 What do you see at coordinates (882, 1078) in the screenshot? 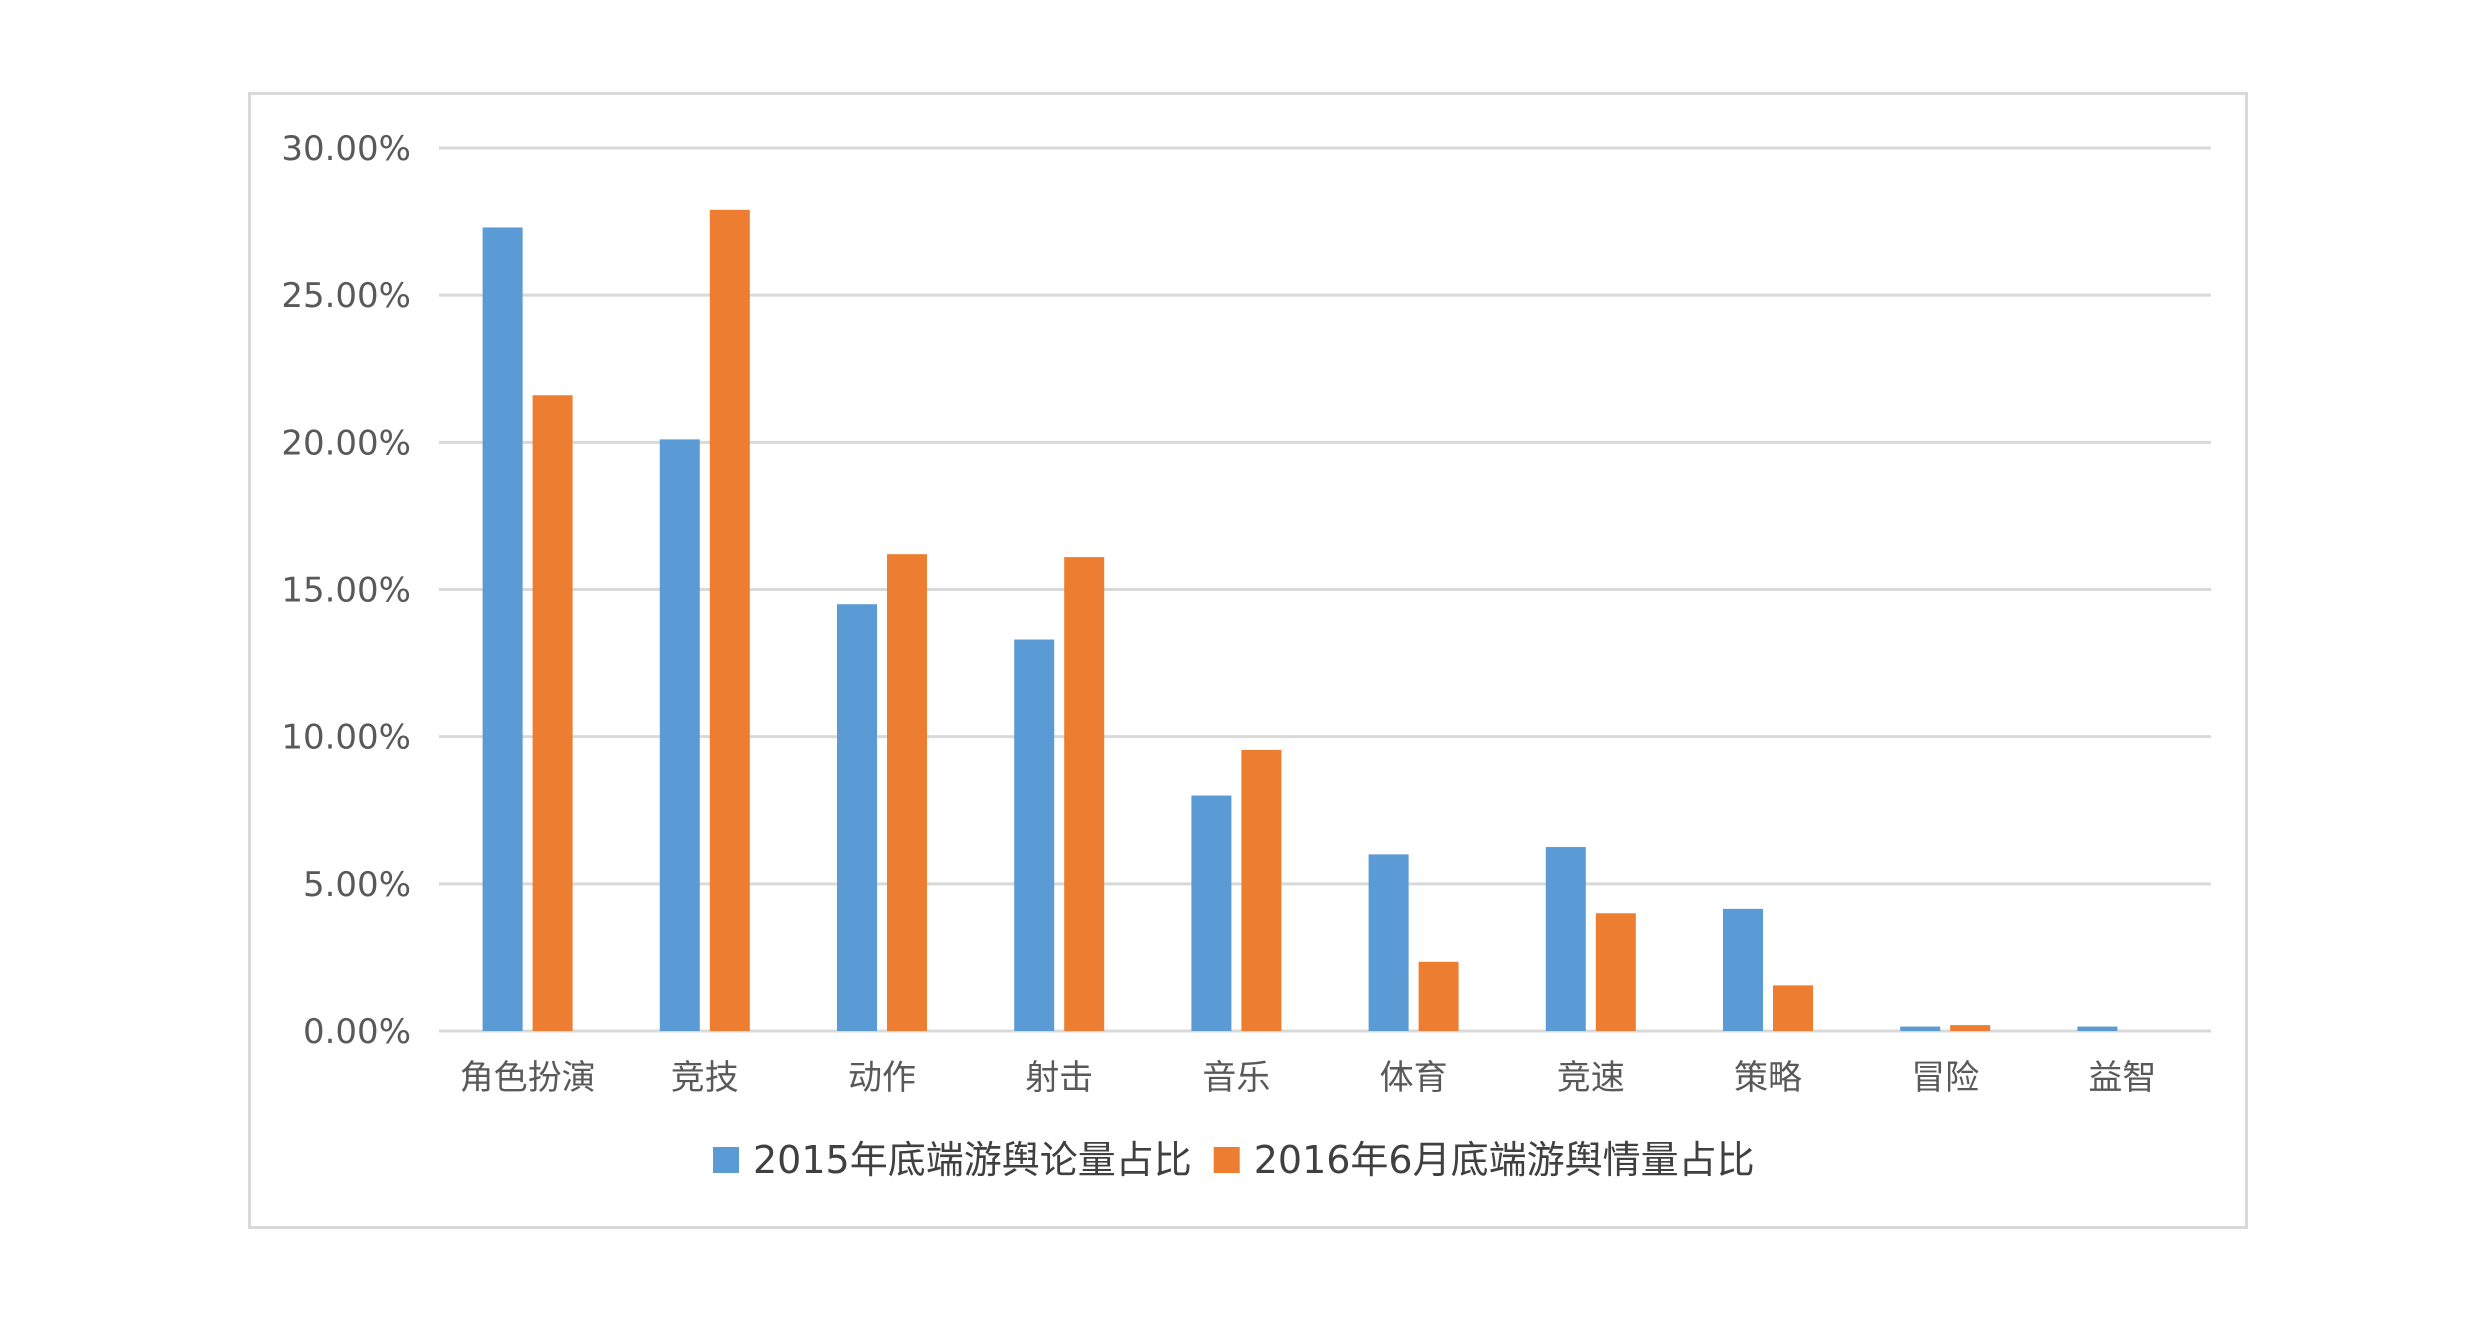
I see `x-category-label: 动作` at bounding box center [882, 1078].